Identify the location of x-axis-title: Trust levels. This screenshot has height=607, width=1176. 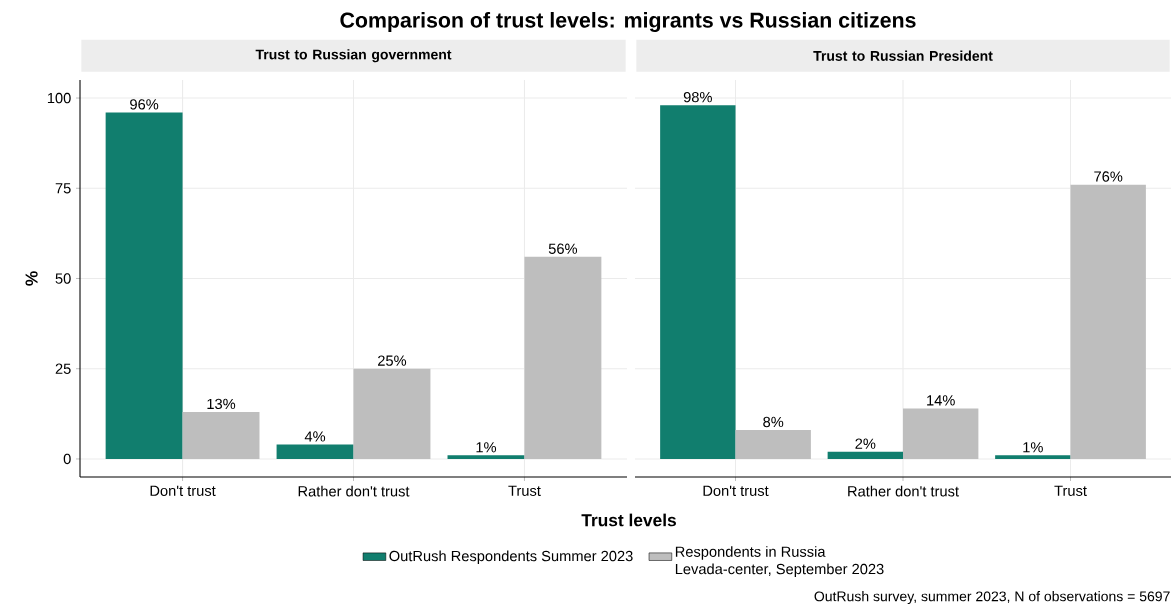
(628, 520).